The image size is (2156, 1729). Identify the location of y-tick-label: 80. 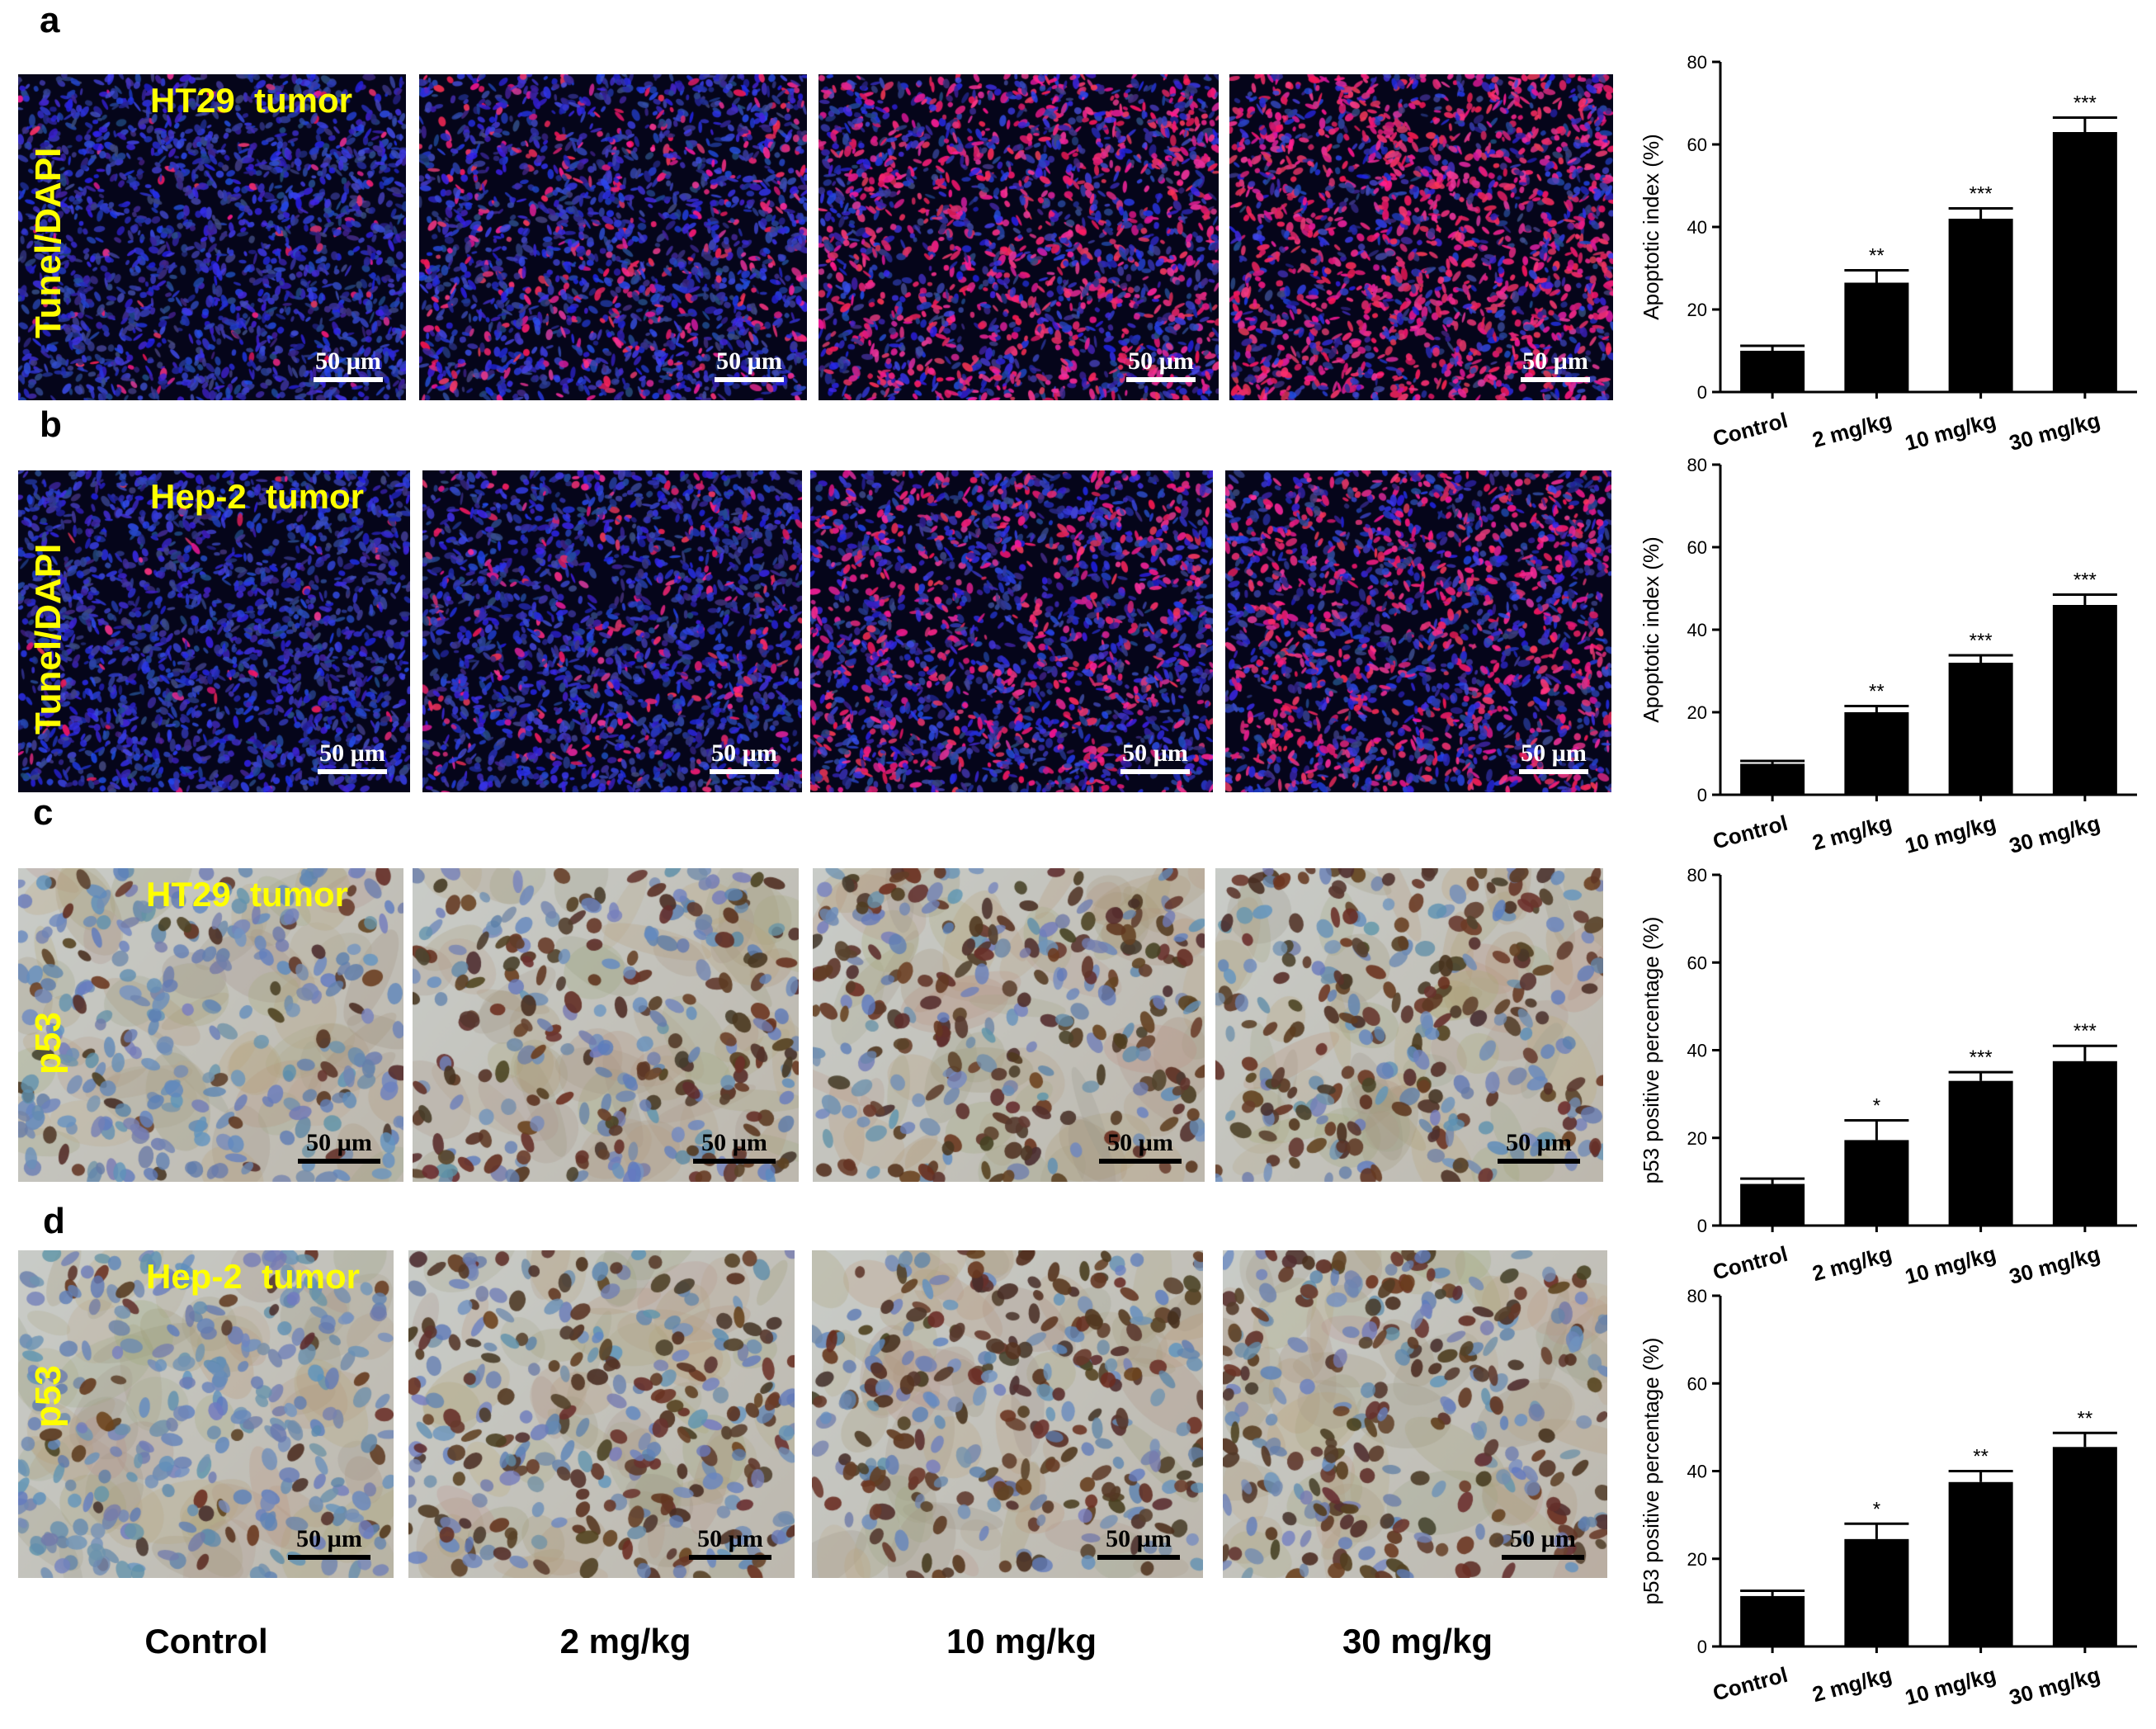
(1697, 1296).